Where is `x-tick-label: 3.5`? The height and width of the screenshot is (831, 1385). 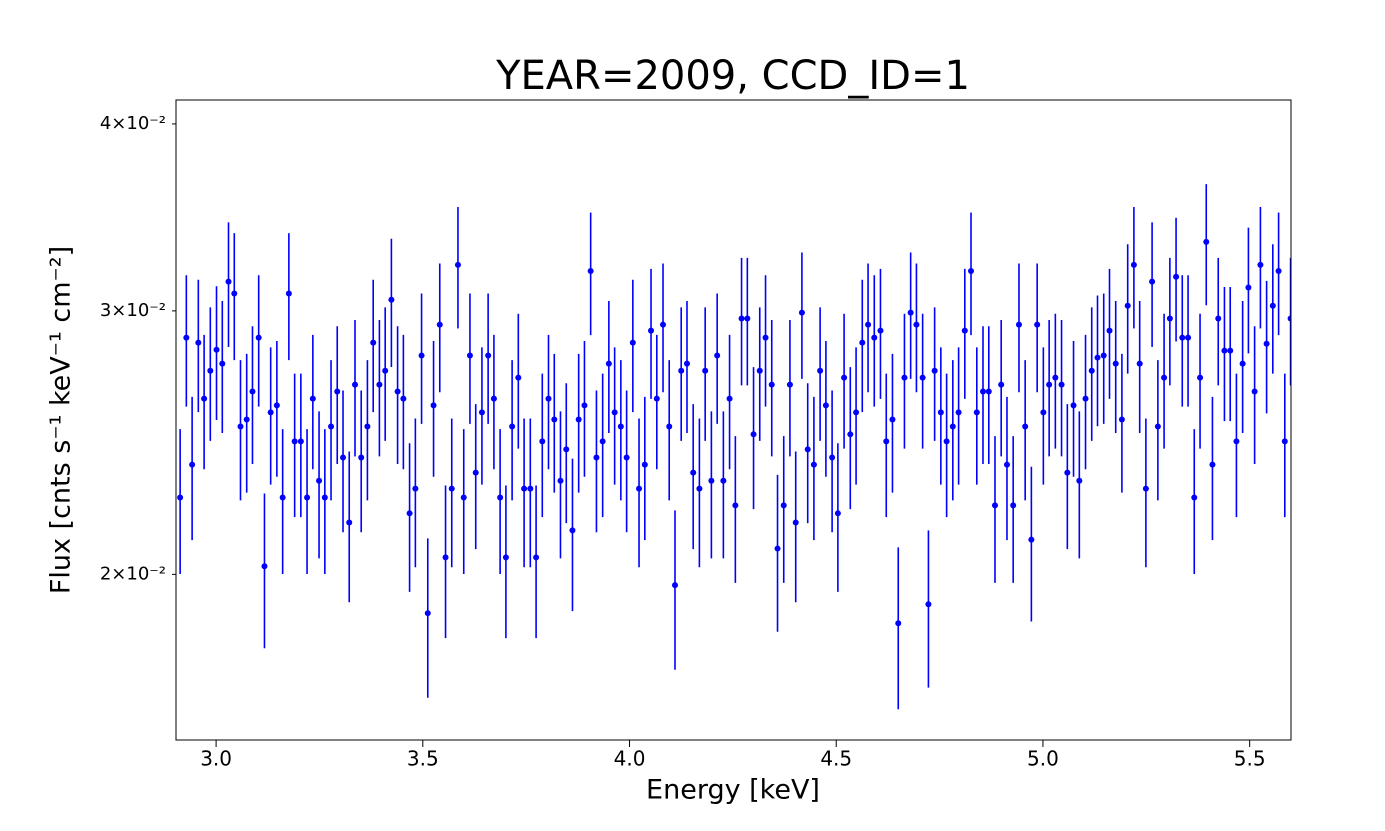
x-tick-label: 3.5 is located at coordinates (423, 759).